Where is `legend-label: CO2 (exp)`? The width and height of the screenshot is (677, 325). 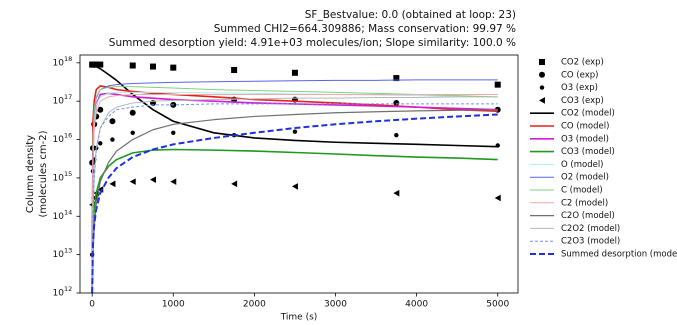
legend-label: CO2 (exp) is located at coordinates (582, 63).